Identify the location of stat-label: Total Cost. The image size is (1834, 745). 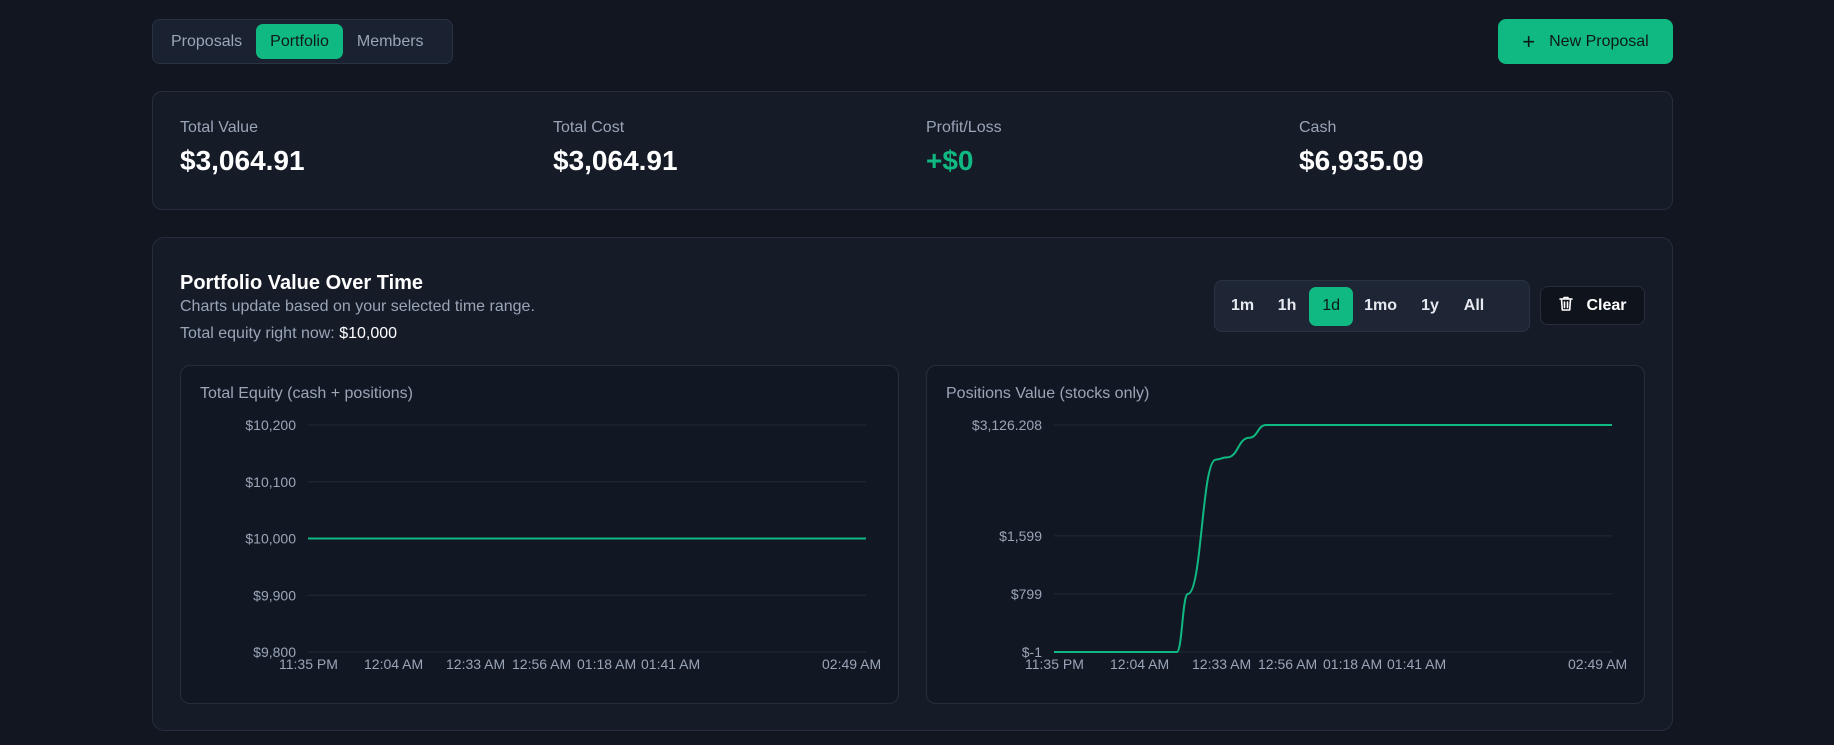
(589, 127).